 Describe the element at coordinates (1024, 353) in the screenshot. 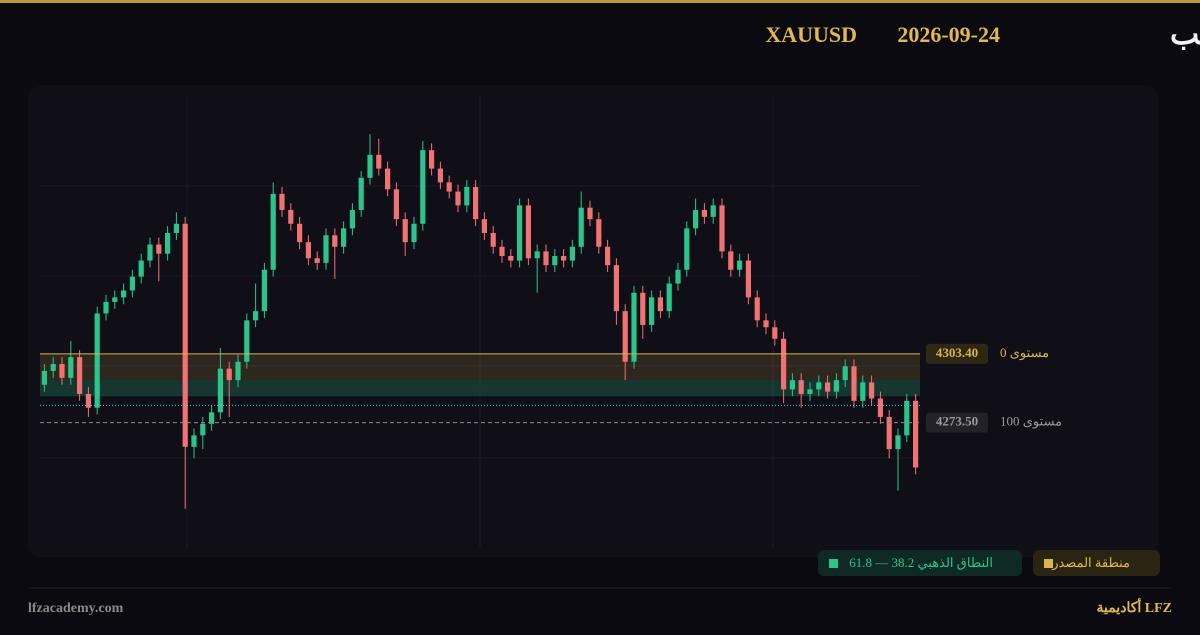

I see `level-name: مستوى 0` at that location.